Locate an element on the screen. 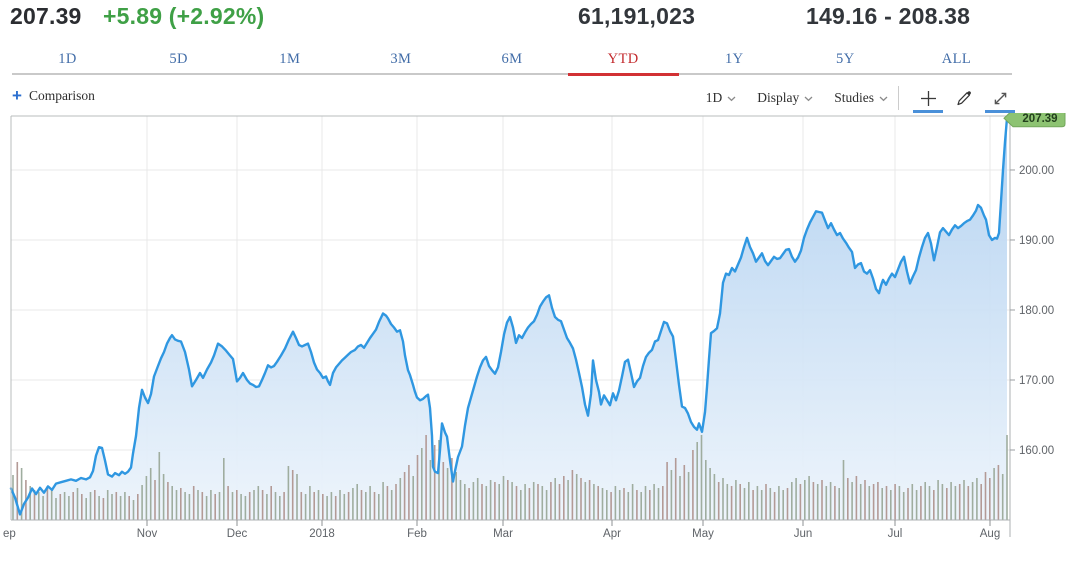 The width and height of the screenshot is (1068, 563). svg-text: ep is located at coordinates (9, 534).